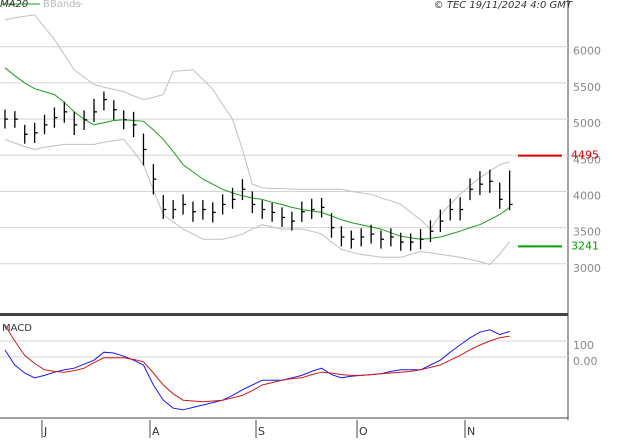 The height and width of the screenshot is (440, 627). I want to click on macd-line, so click(257, 363).